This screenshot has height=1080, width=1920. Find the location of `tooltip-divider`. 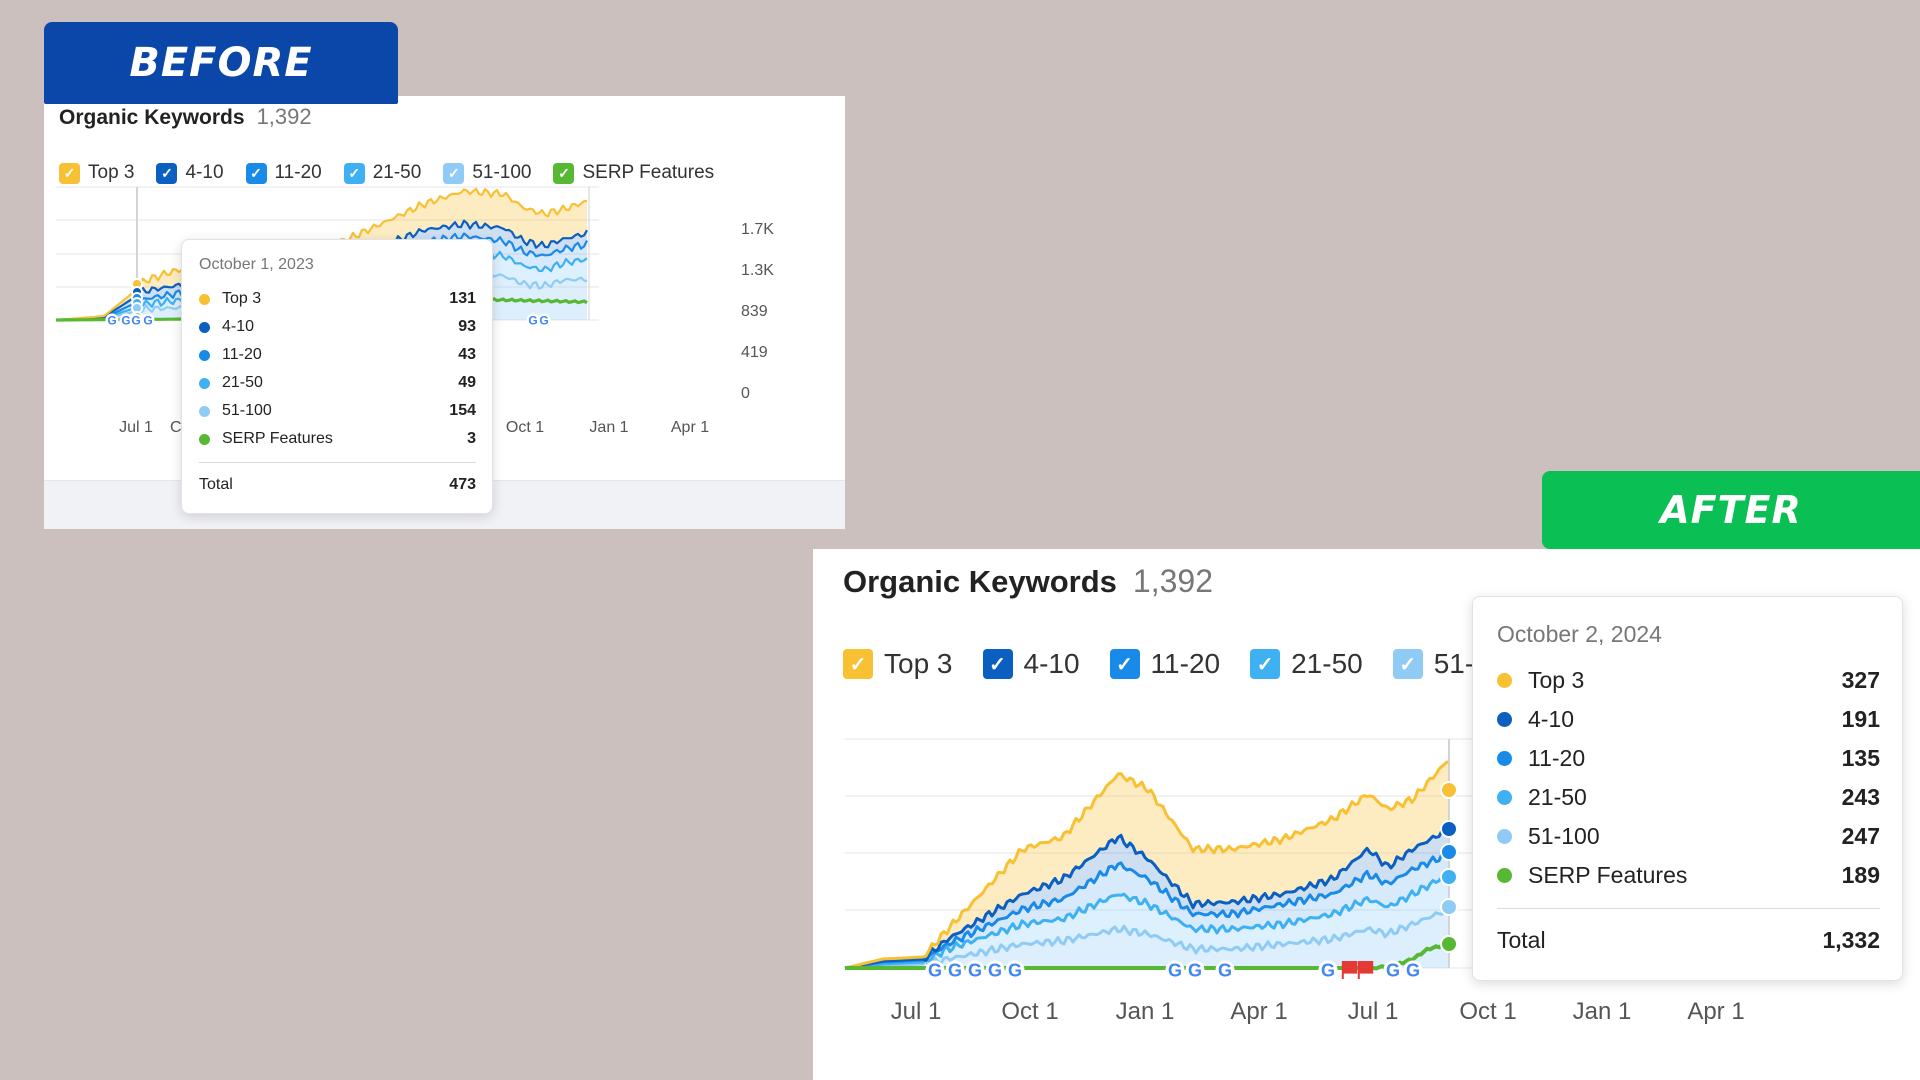

tooltip-divider is located at coordinates (337, 462).